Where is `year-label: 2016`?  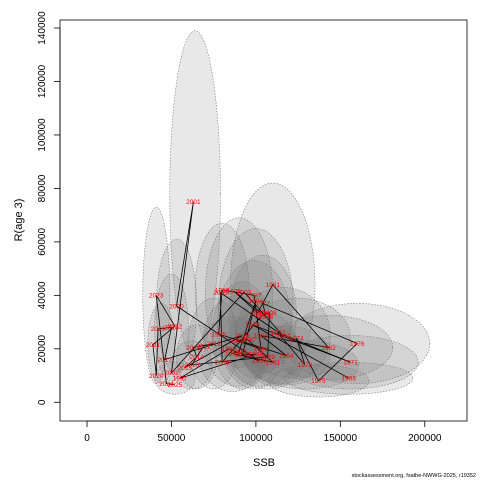 year-label: 2016 is located at coordinates (242, 336).